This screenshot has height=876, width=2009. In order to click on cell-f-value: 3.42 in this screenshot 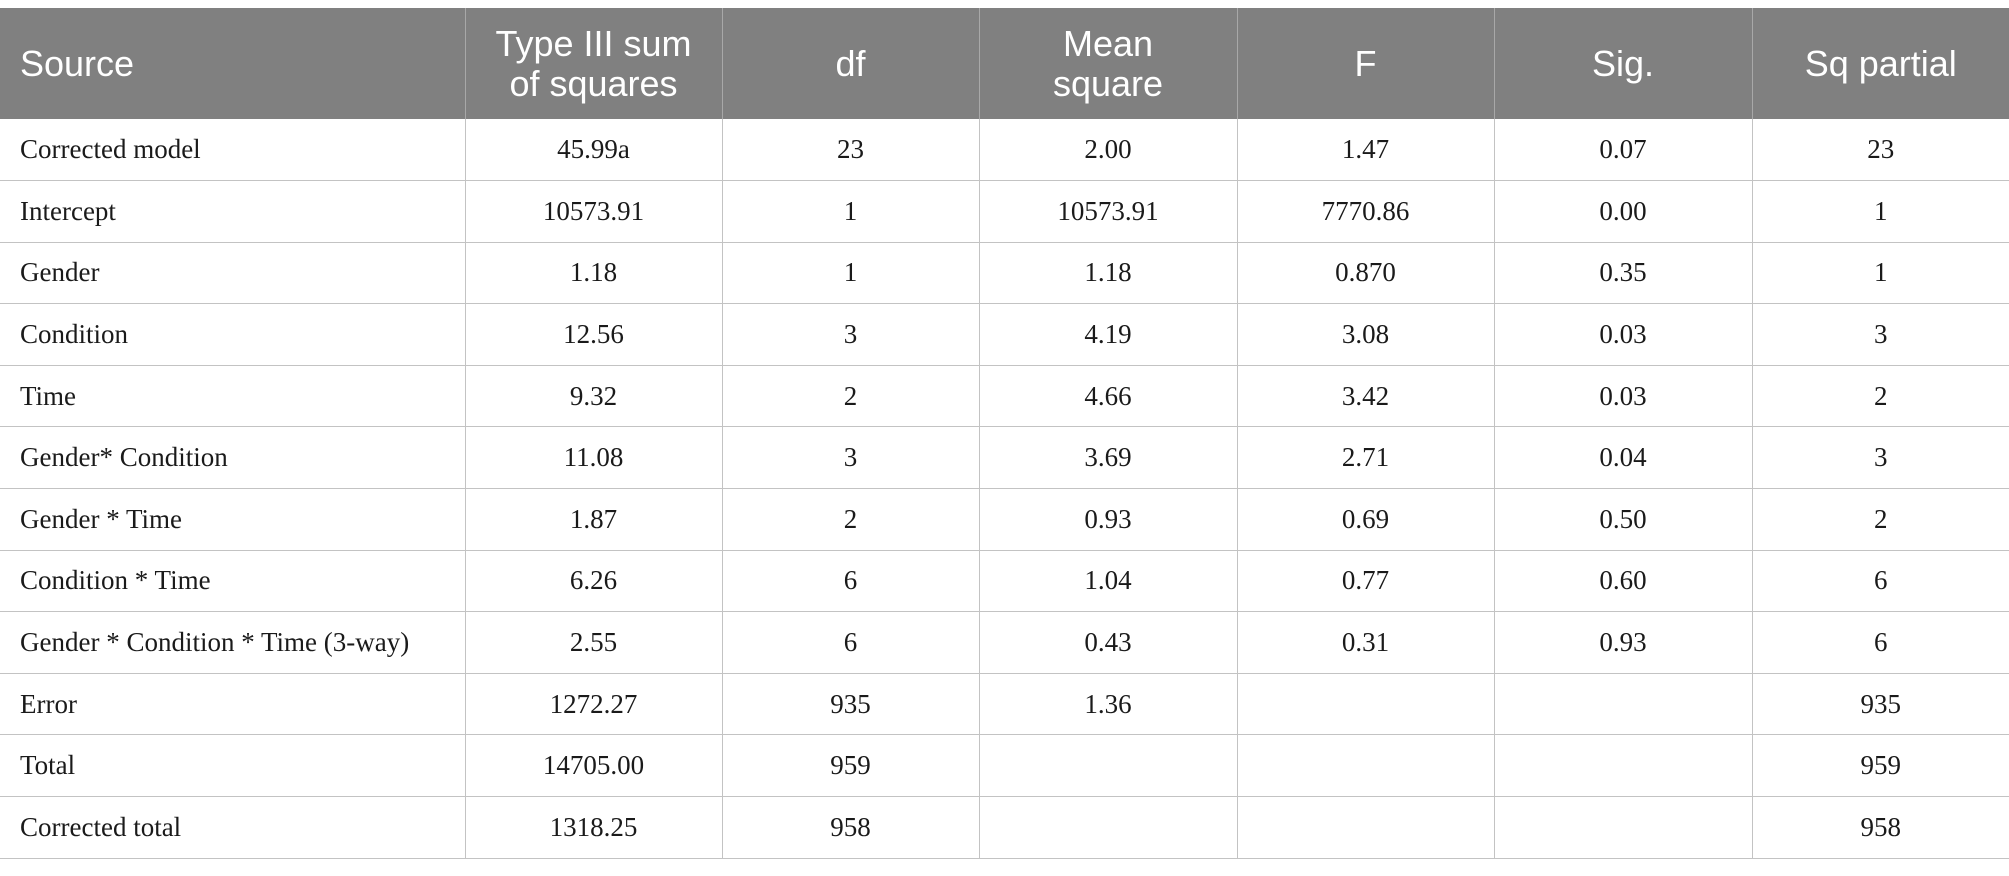, I will do `click(1365, 396)`.